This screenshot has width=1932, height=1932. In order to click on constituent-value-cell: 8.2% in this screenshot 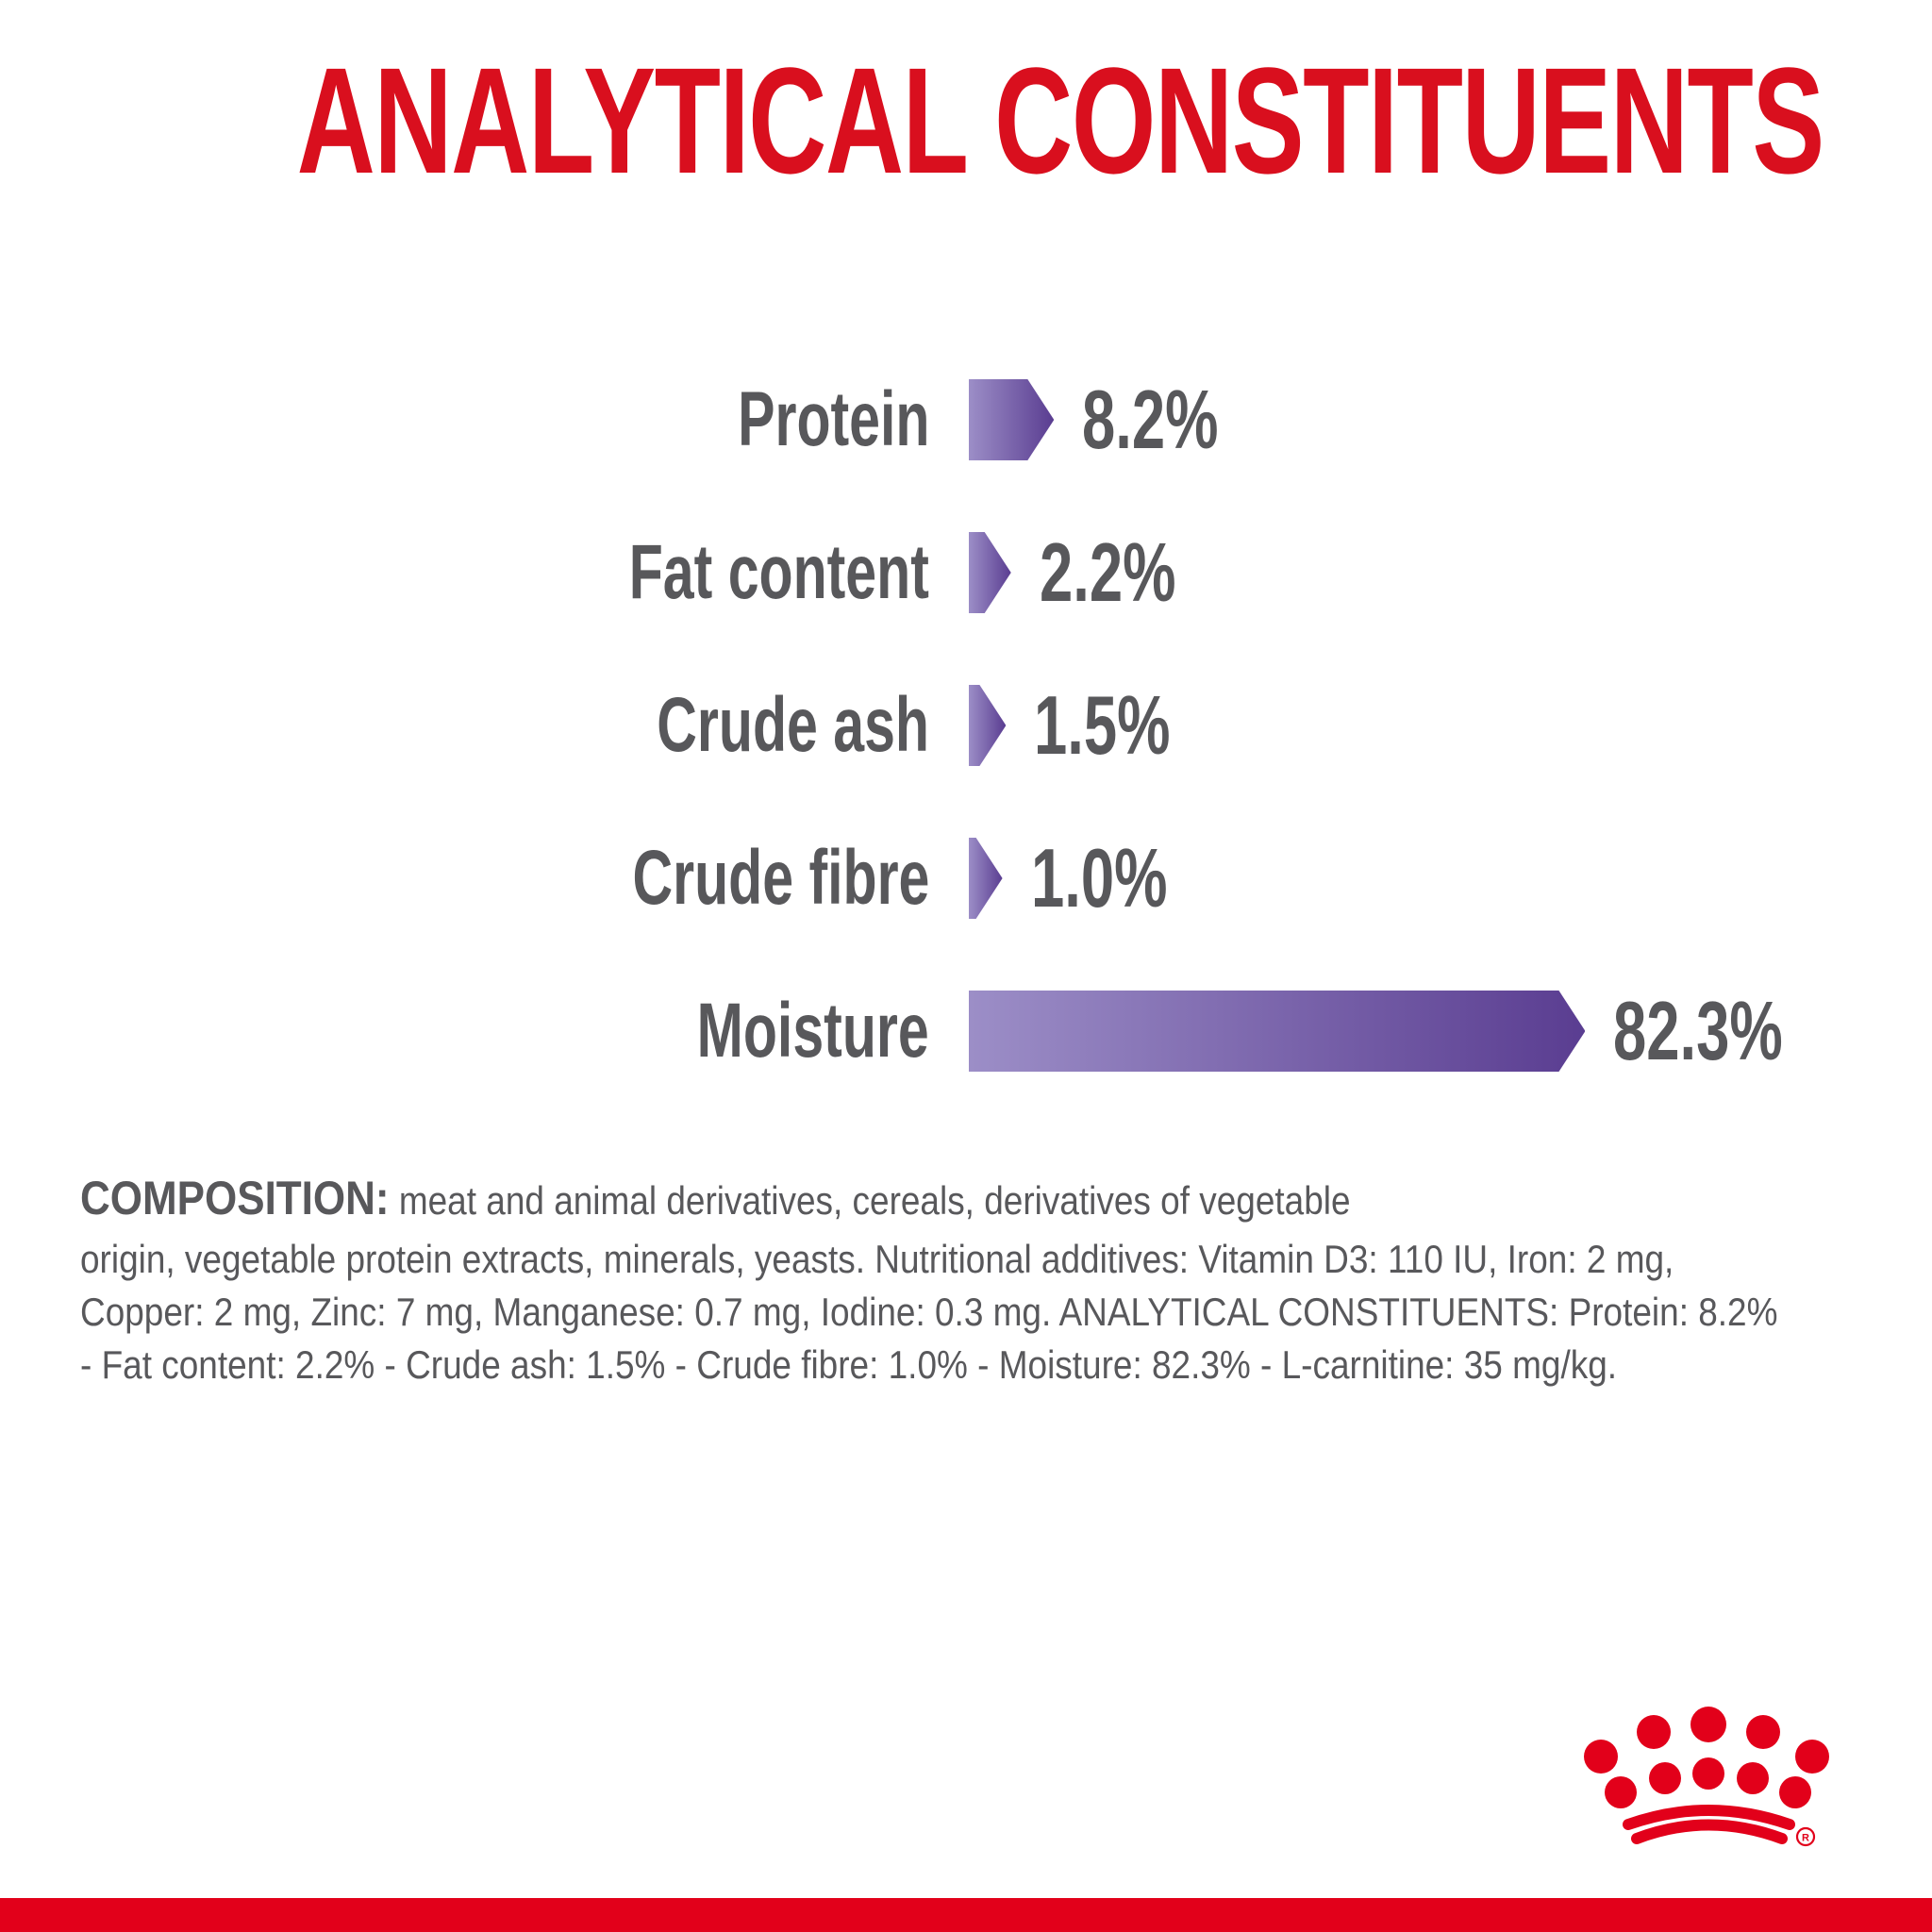, I will do `click(1177, 420)`.